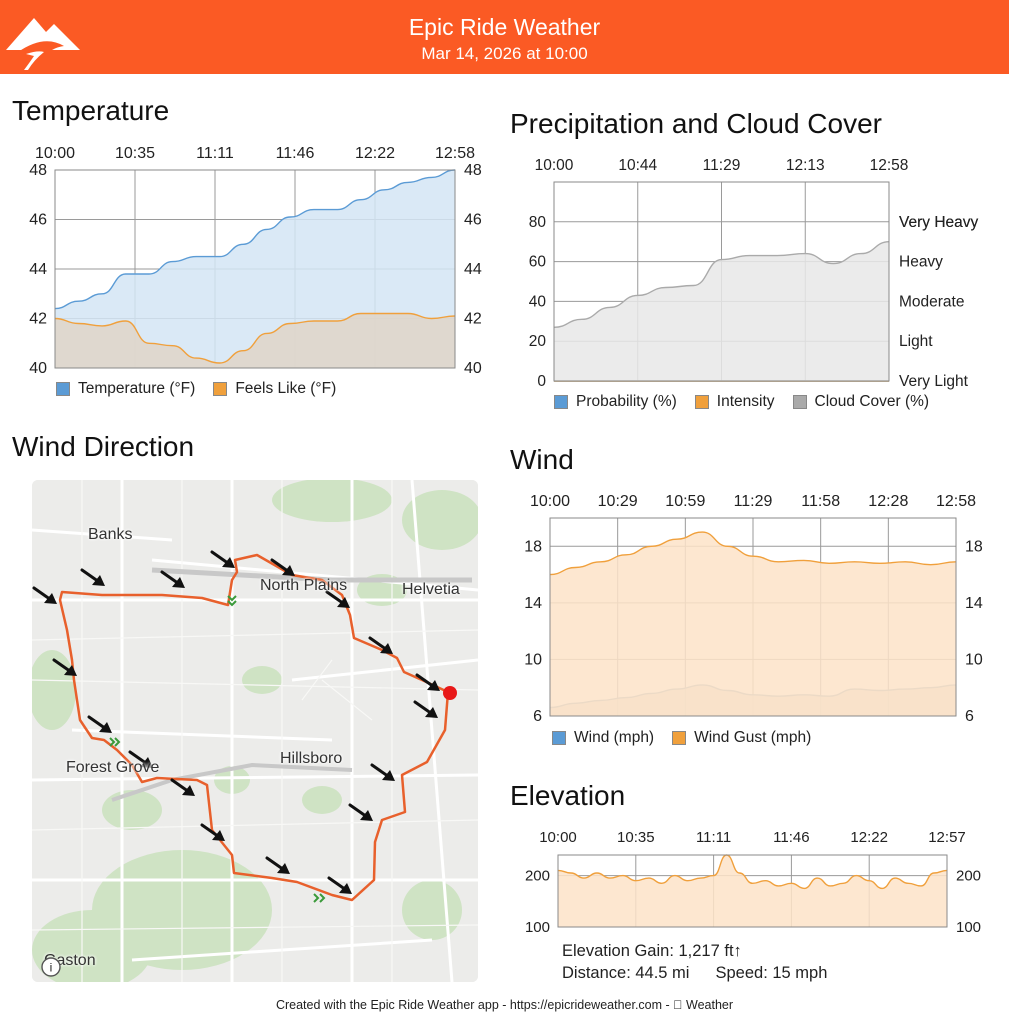 This screenshot has height=1024, width=1009. Describe the element at coordinates (431, 589) in the screenshot. I see `place-label: Helvetia` at that location.